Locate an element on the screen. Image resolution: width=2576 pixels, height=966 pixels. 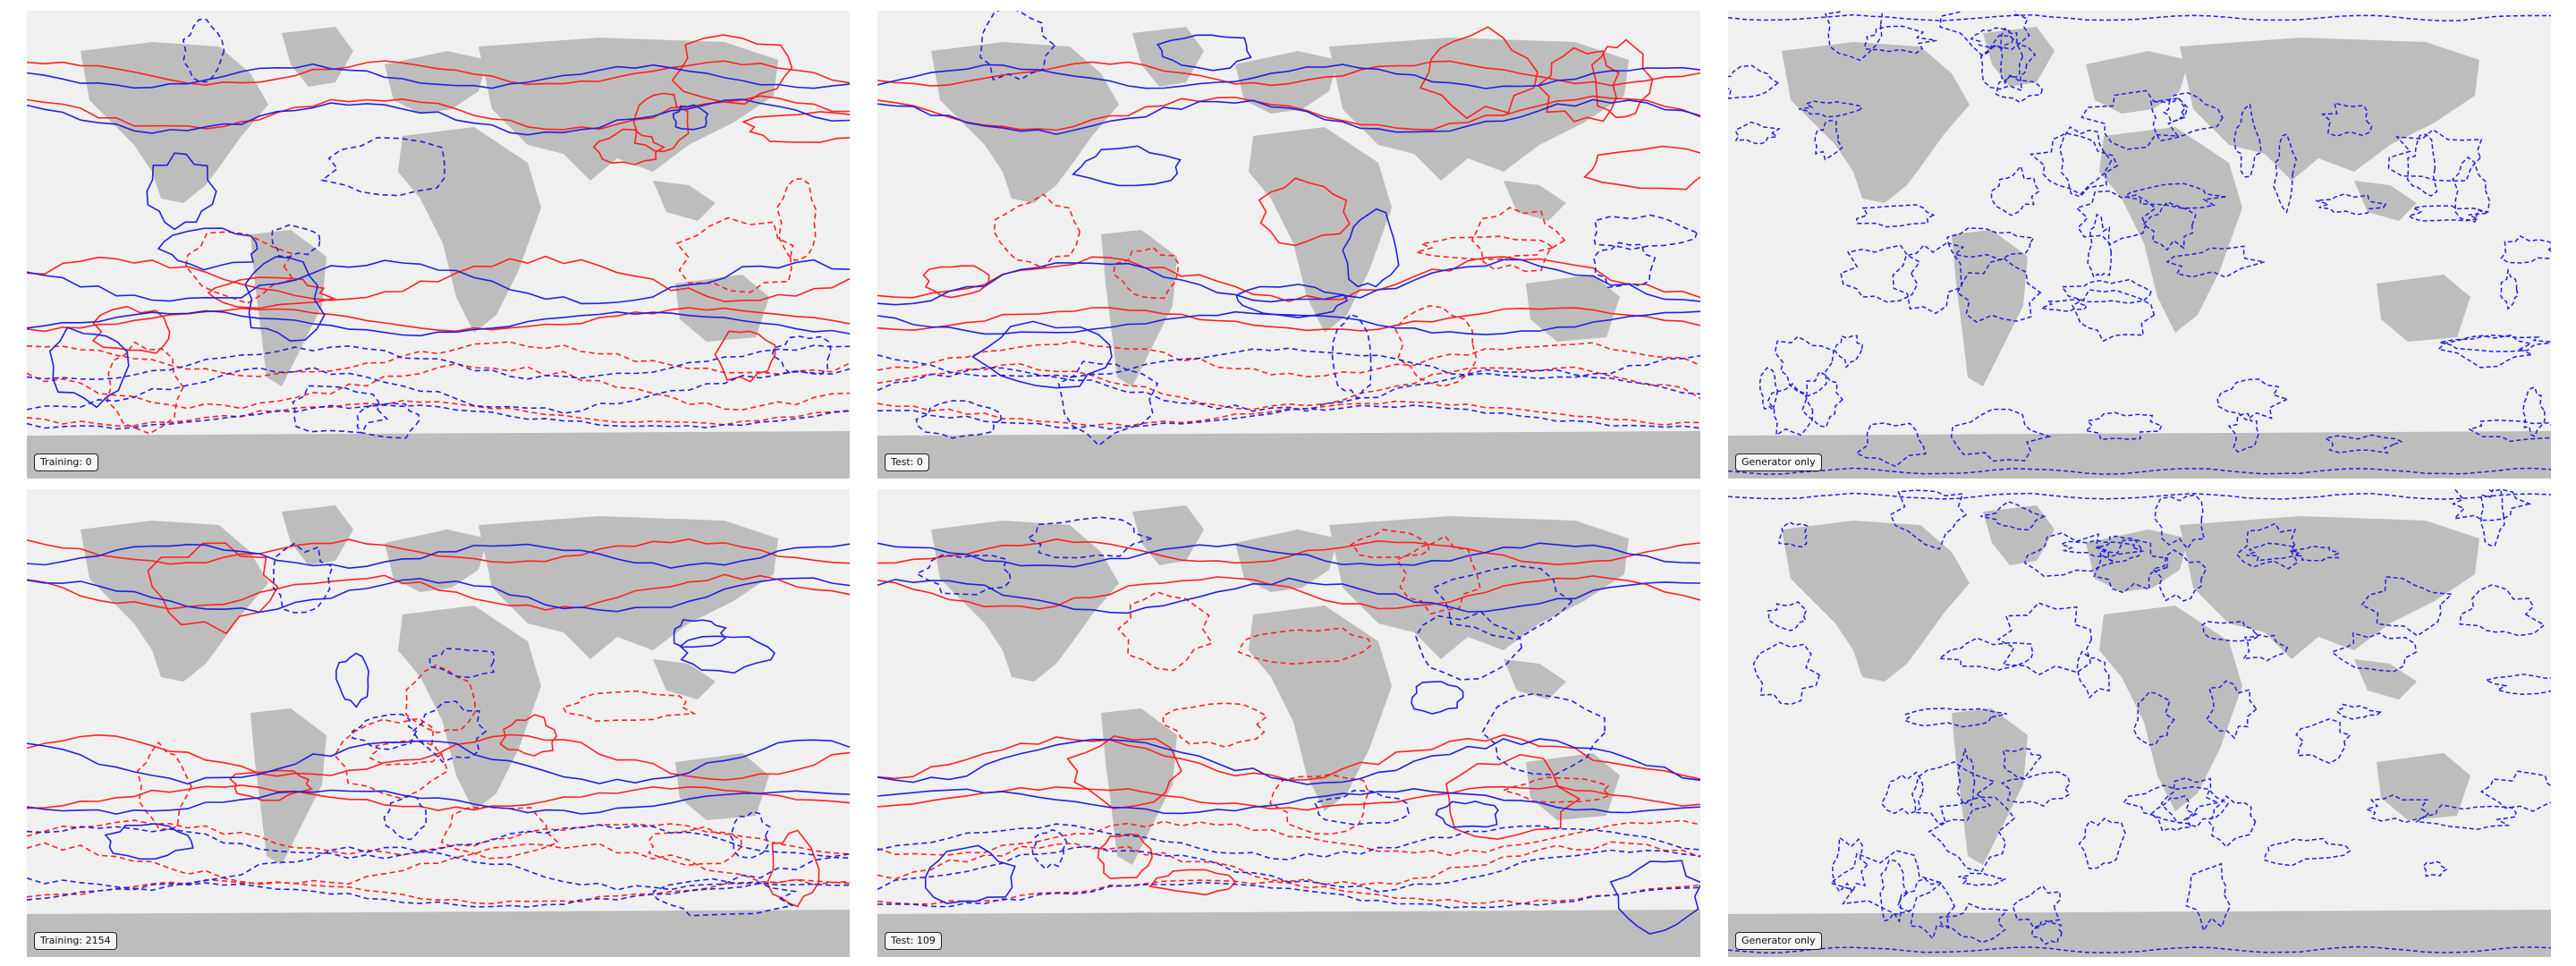
south-america-shape is located at coordinates (288, 786).